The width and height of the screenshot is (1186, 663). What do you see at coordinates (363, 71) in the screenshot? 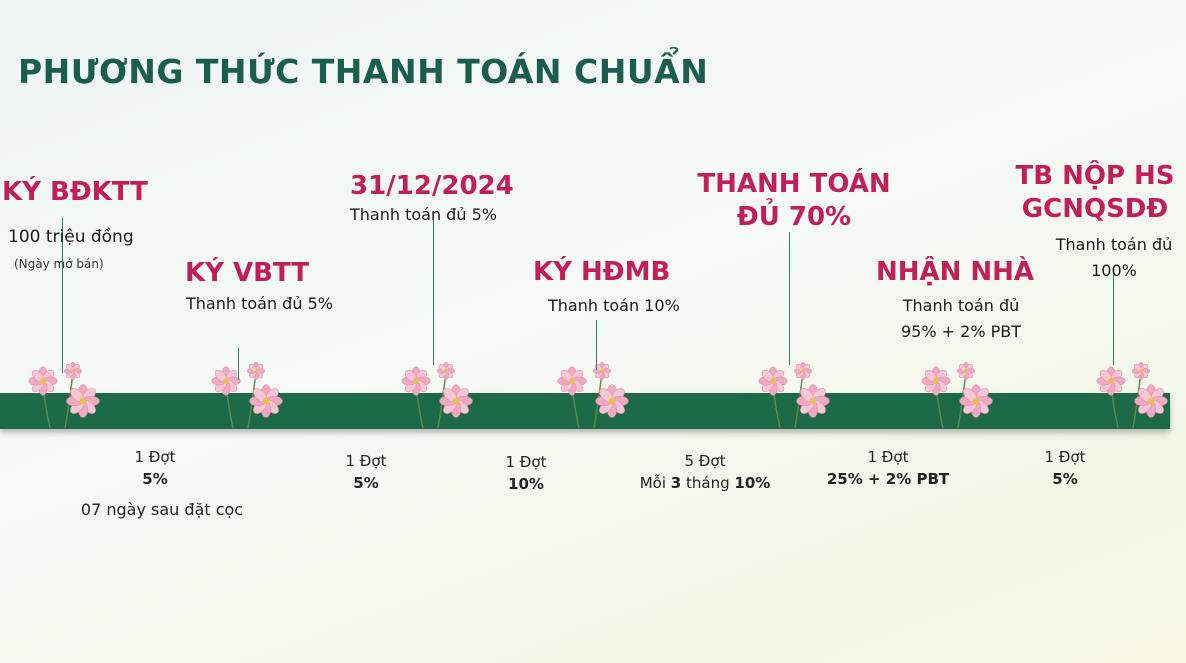
I see `page-title: PHƯƠNG THỨC THANH TOÁN CHUẨN` at bounding box center [363, 71].